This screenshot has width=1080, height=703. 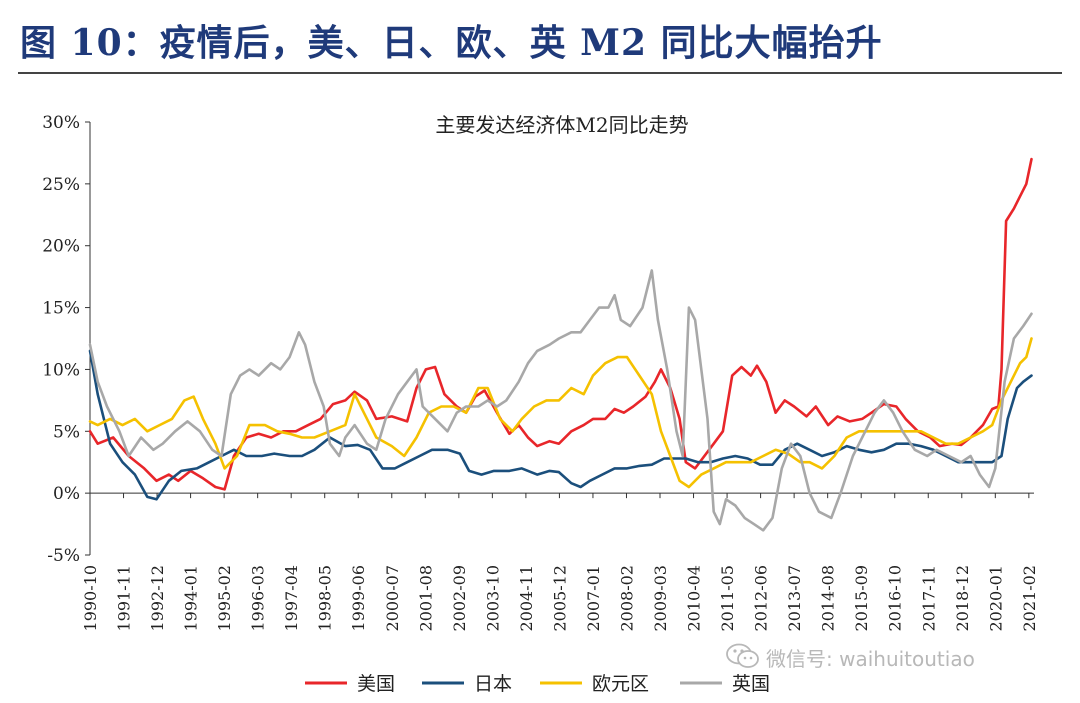 I want to click on legend-label: 欧元区, so click(x=620, y=684).